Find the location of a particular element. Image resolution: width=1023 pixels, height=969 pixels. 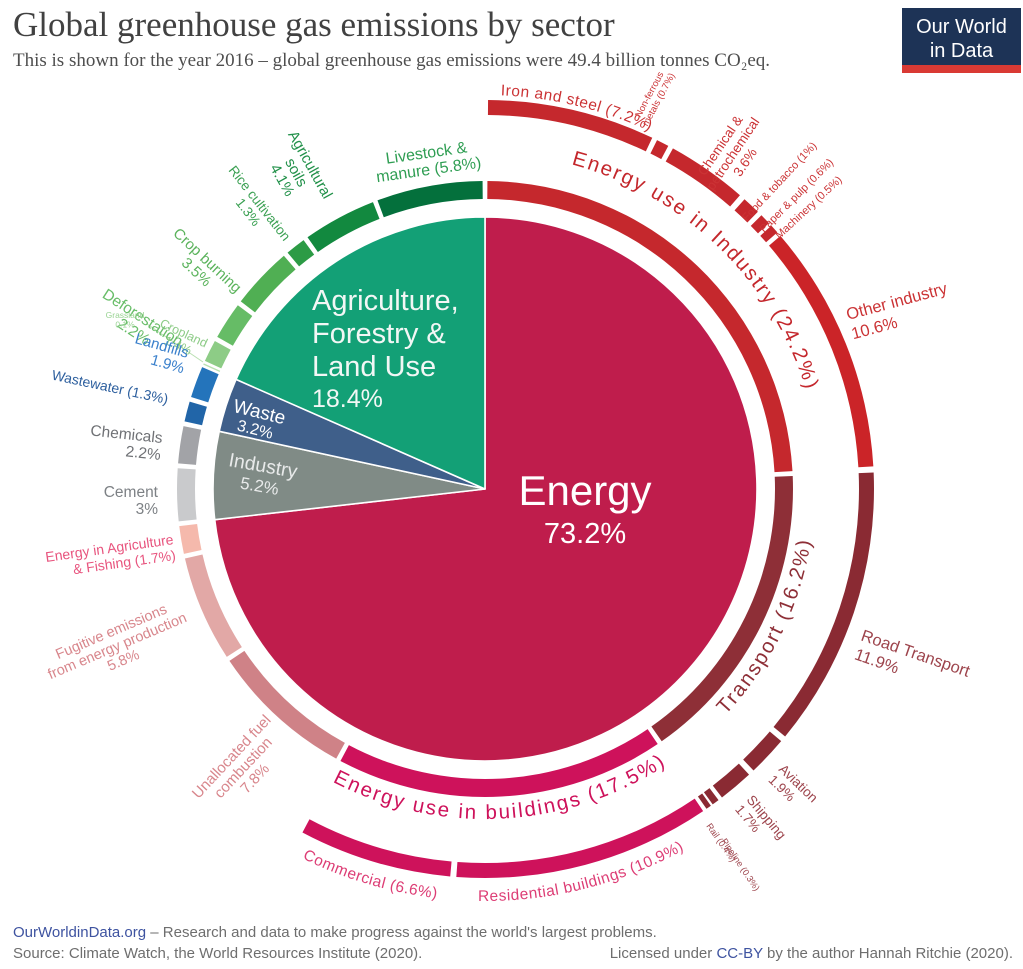

owid-logo-line1: Our World is located at coordinates (961, 27).